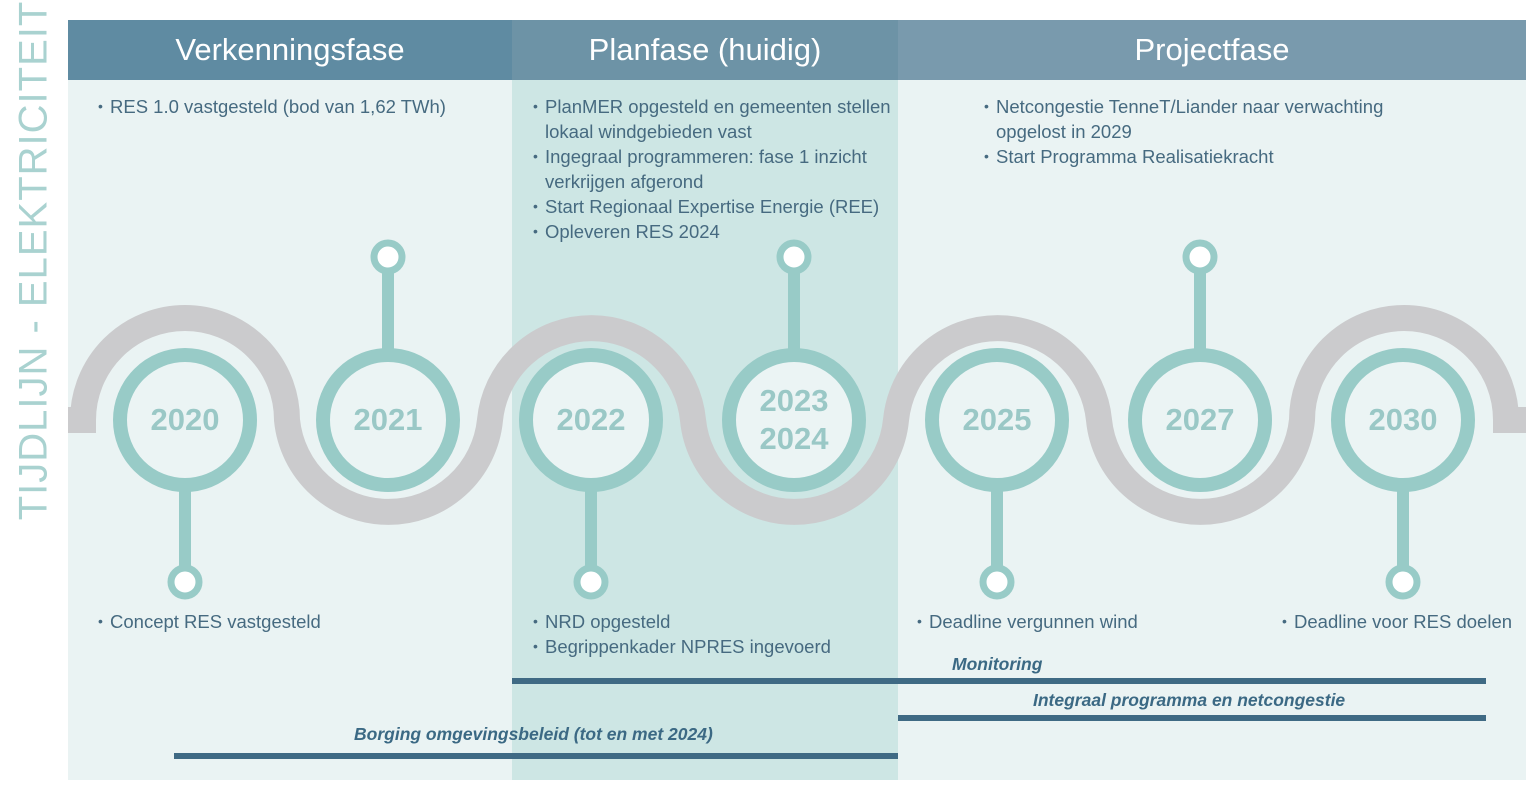 The height and width of the screenshot is (792, 1538). What do you see at coordinates (999, 681) in the screenshot?
I see `track-line-monitoring` at bounding box center [999, 681].